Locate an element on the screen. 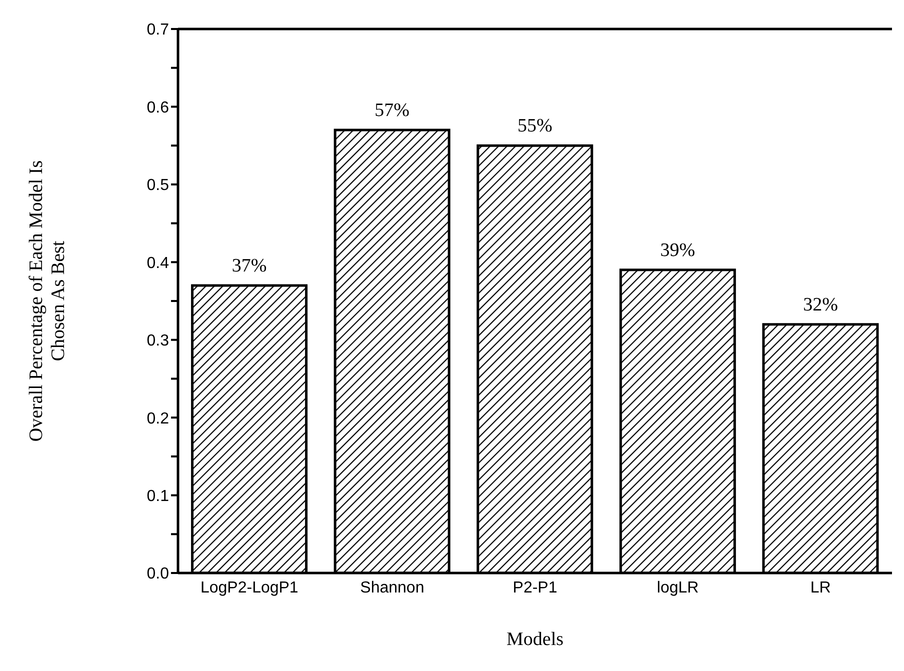 The image size is (904, 671). y-tick-label: 0.6 is located at coordinates (158, 107).